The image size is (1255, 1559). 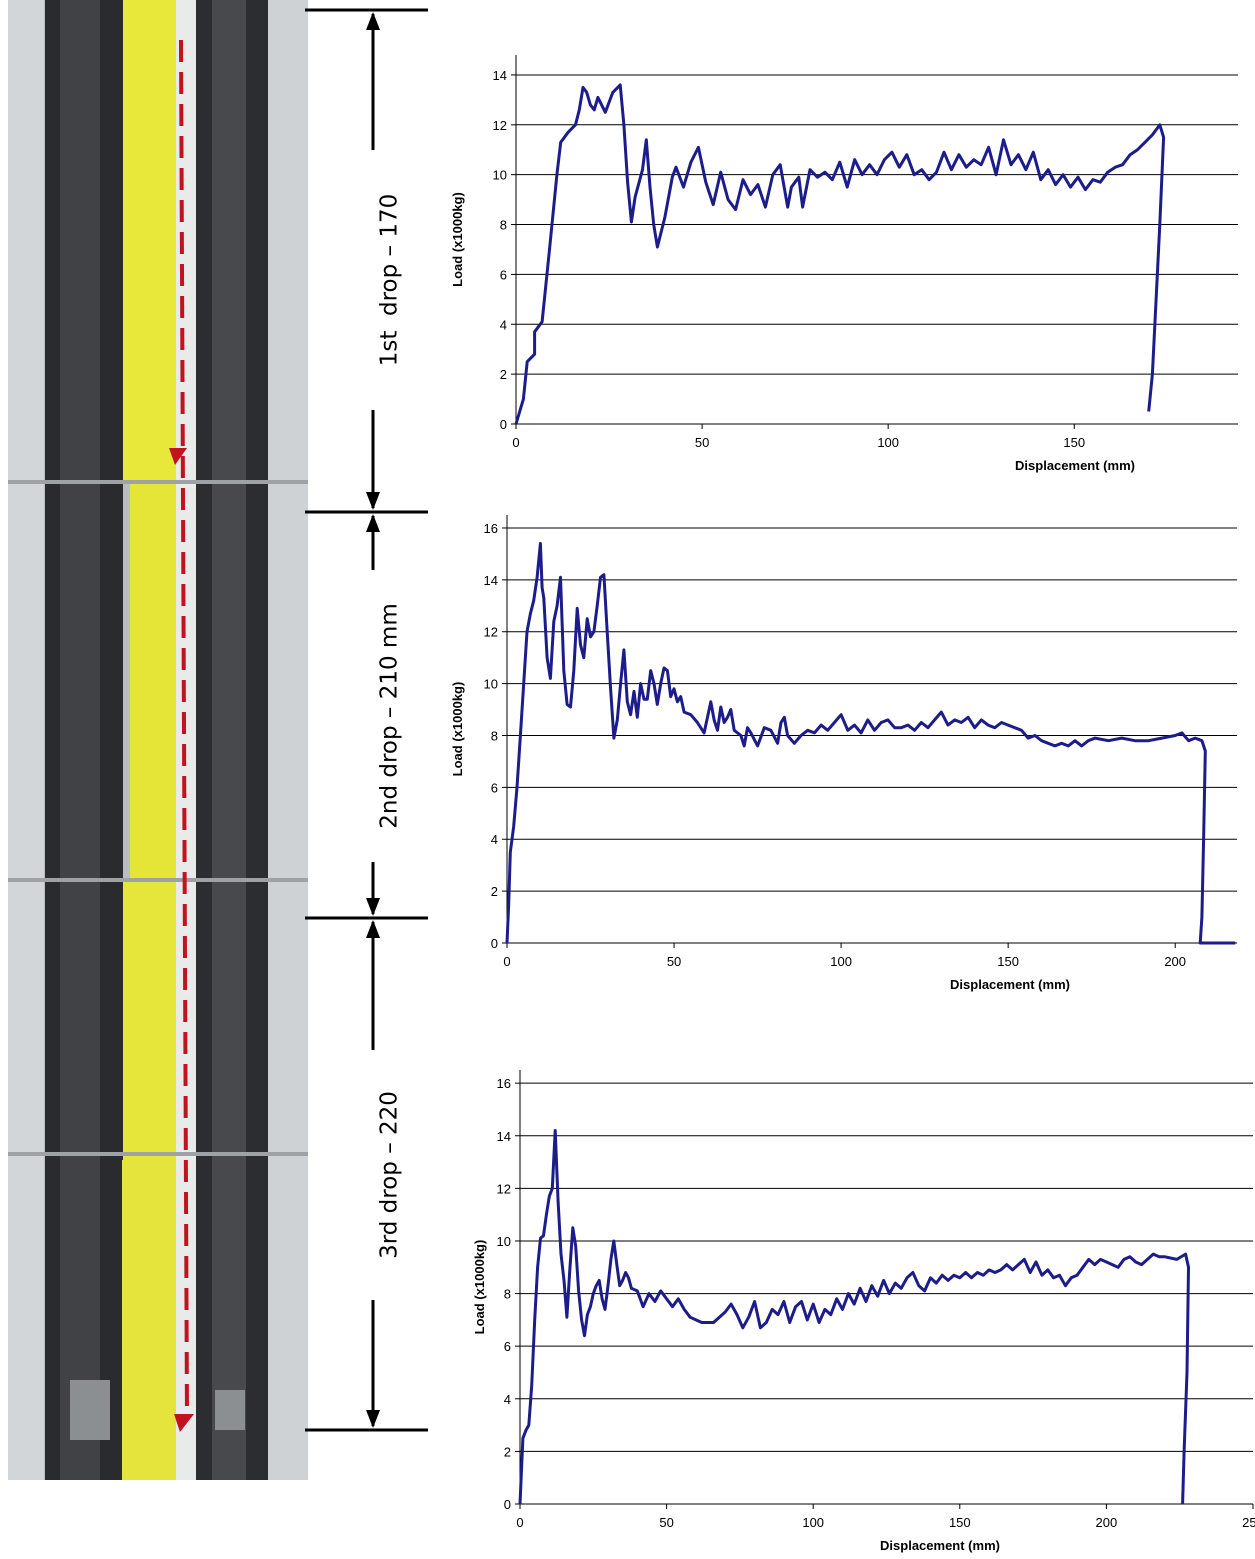 What do you see at coordinates (390, 716) in the screenshot?
I see `drop-label: 2nd drop – 210 mm` at bounding box center [390, 716].